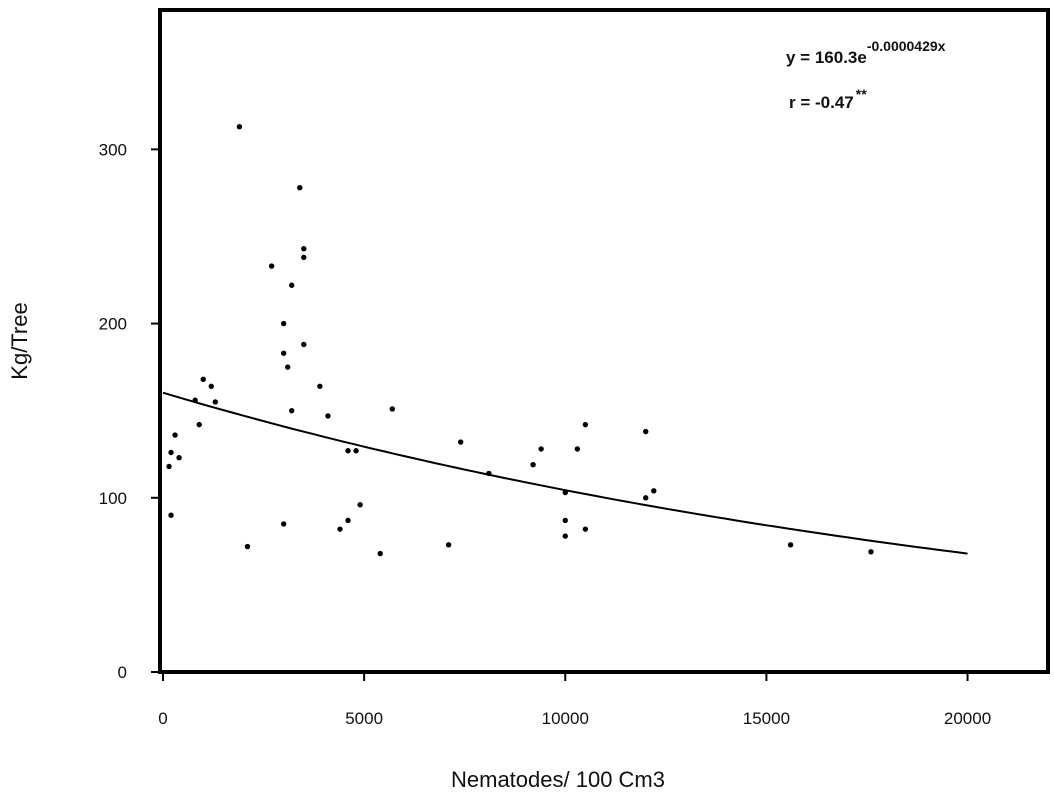 This screenshot has height=795, width=1054. Describe the element at coordinates (113, 149) in the screenshot. I see `y-tick-label: 300` at that location.